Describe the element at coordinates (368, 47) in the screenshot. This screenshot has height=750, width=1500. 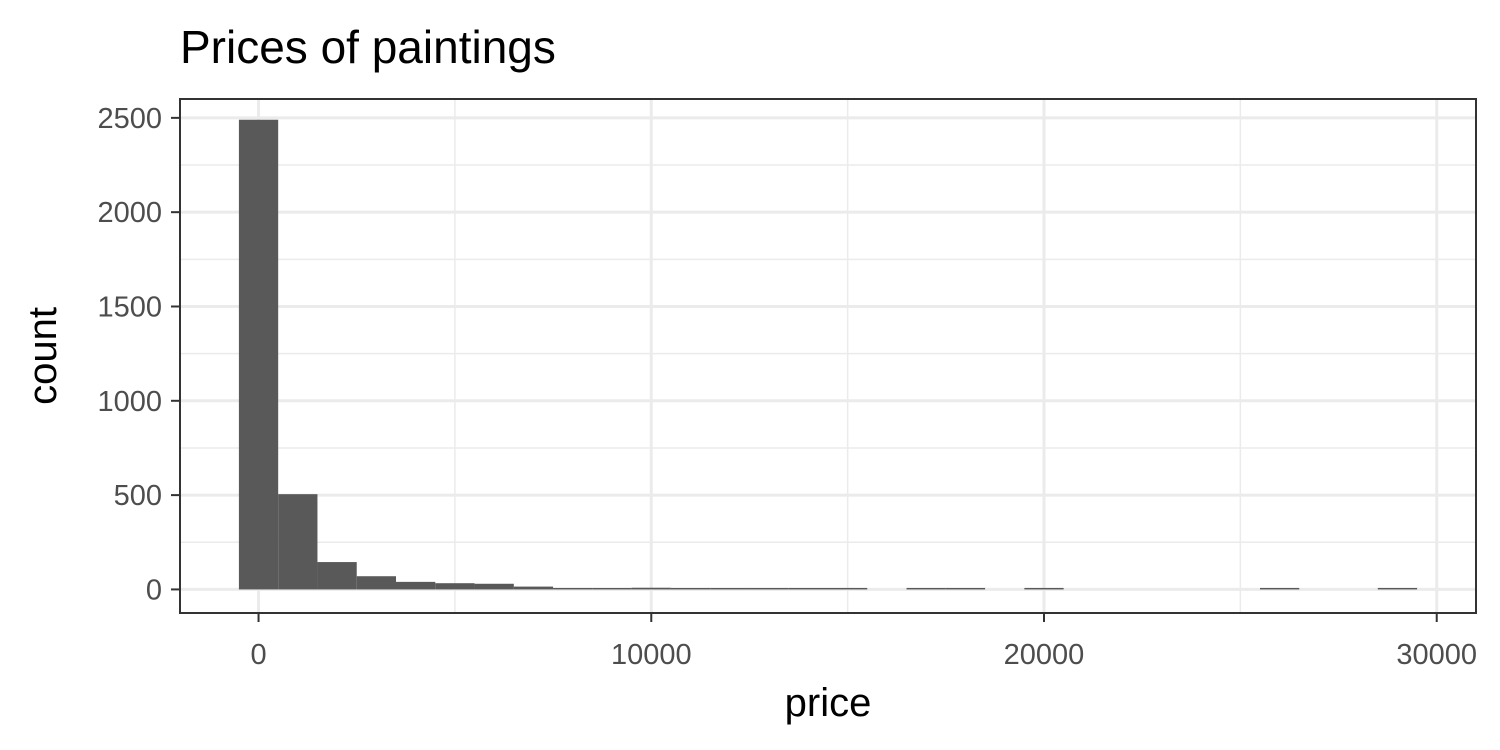
I see `chart-title: Prices of paintings` at that location.